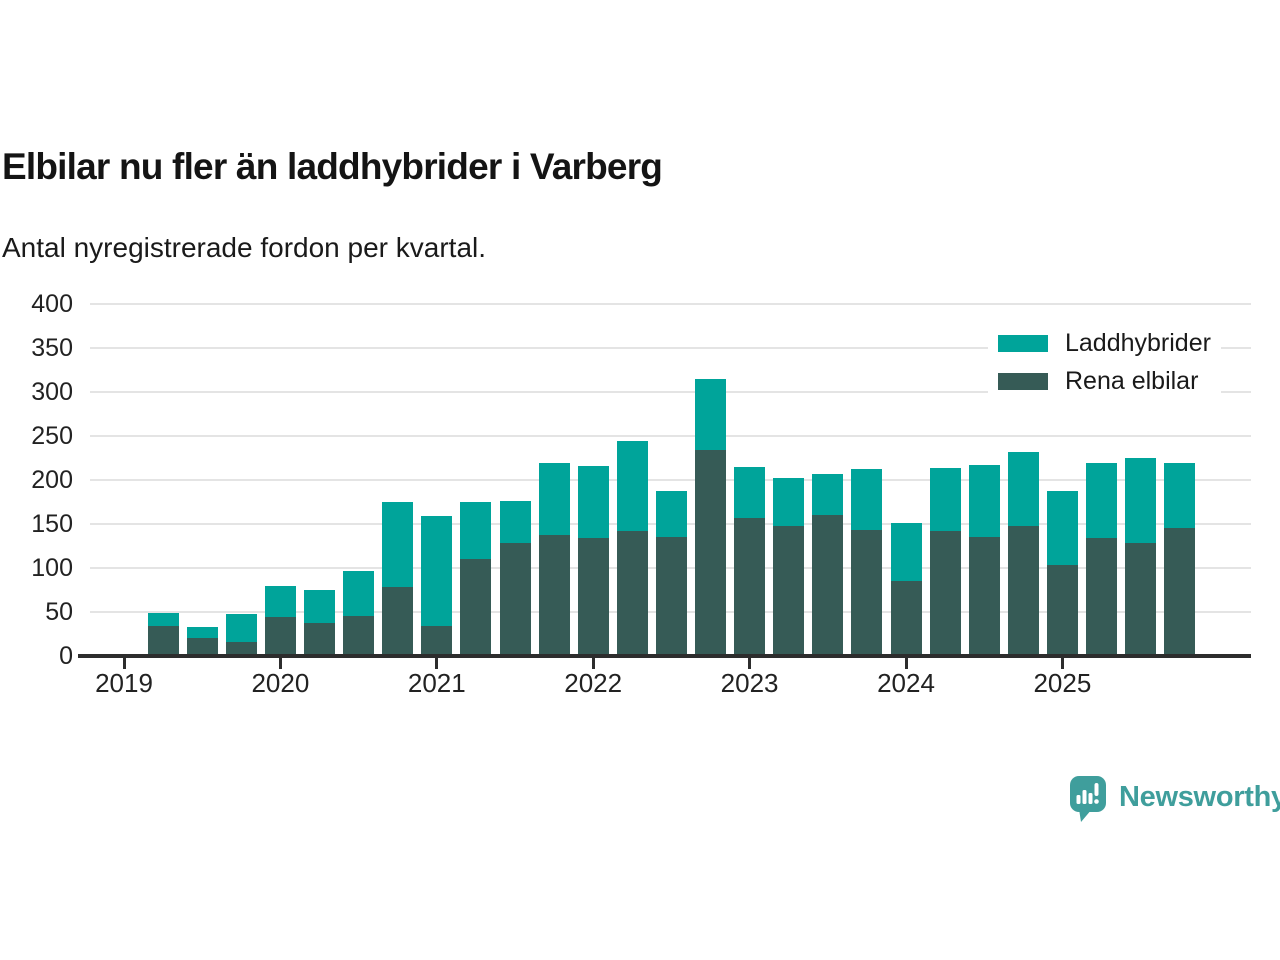 The image size is (1280, 960). Describe the element at coordinates (52, 567) in the screenshot. I see `y-axis-label: 100` at that location.